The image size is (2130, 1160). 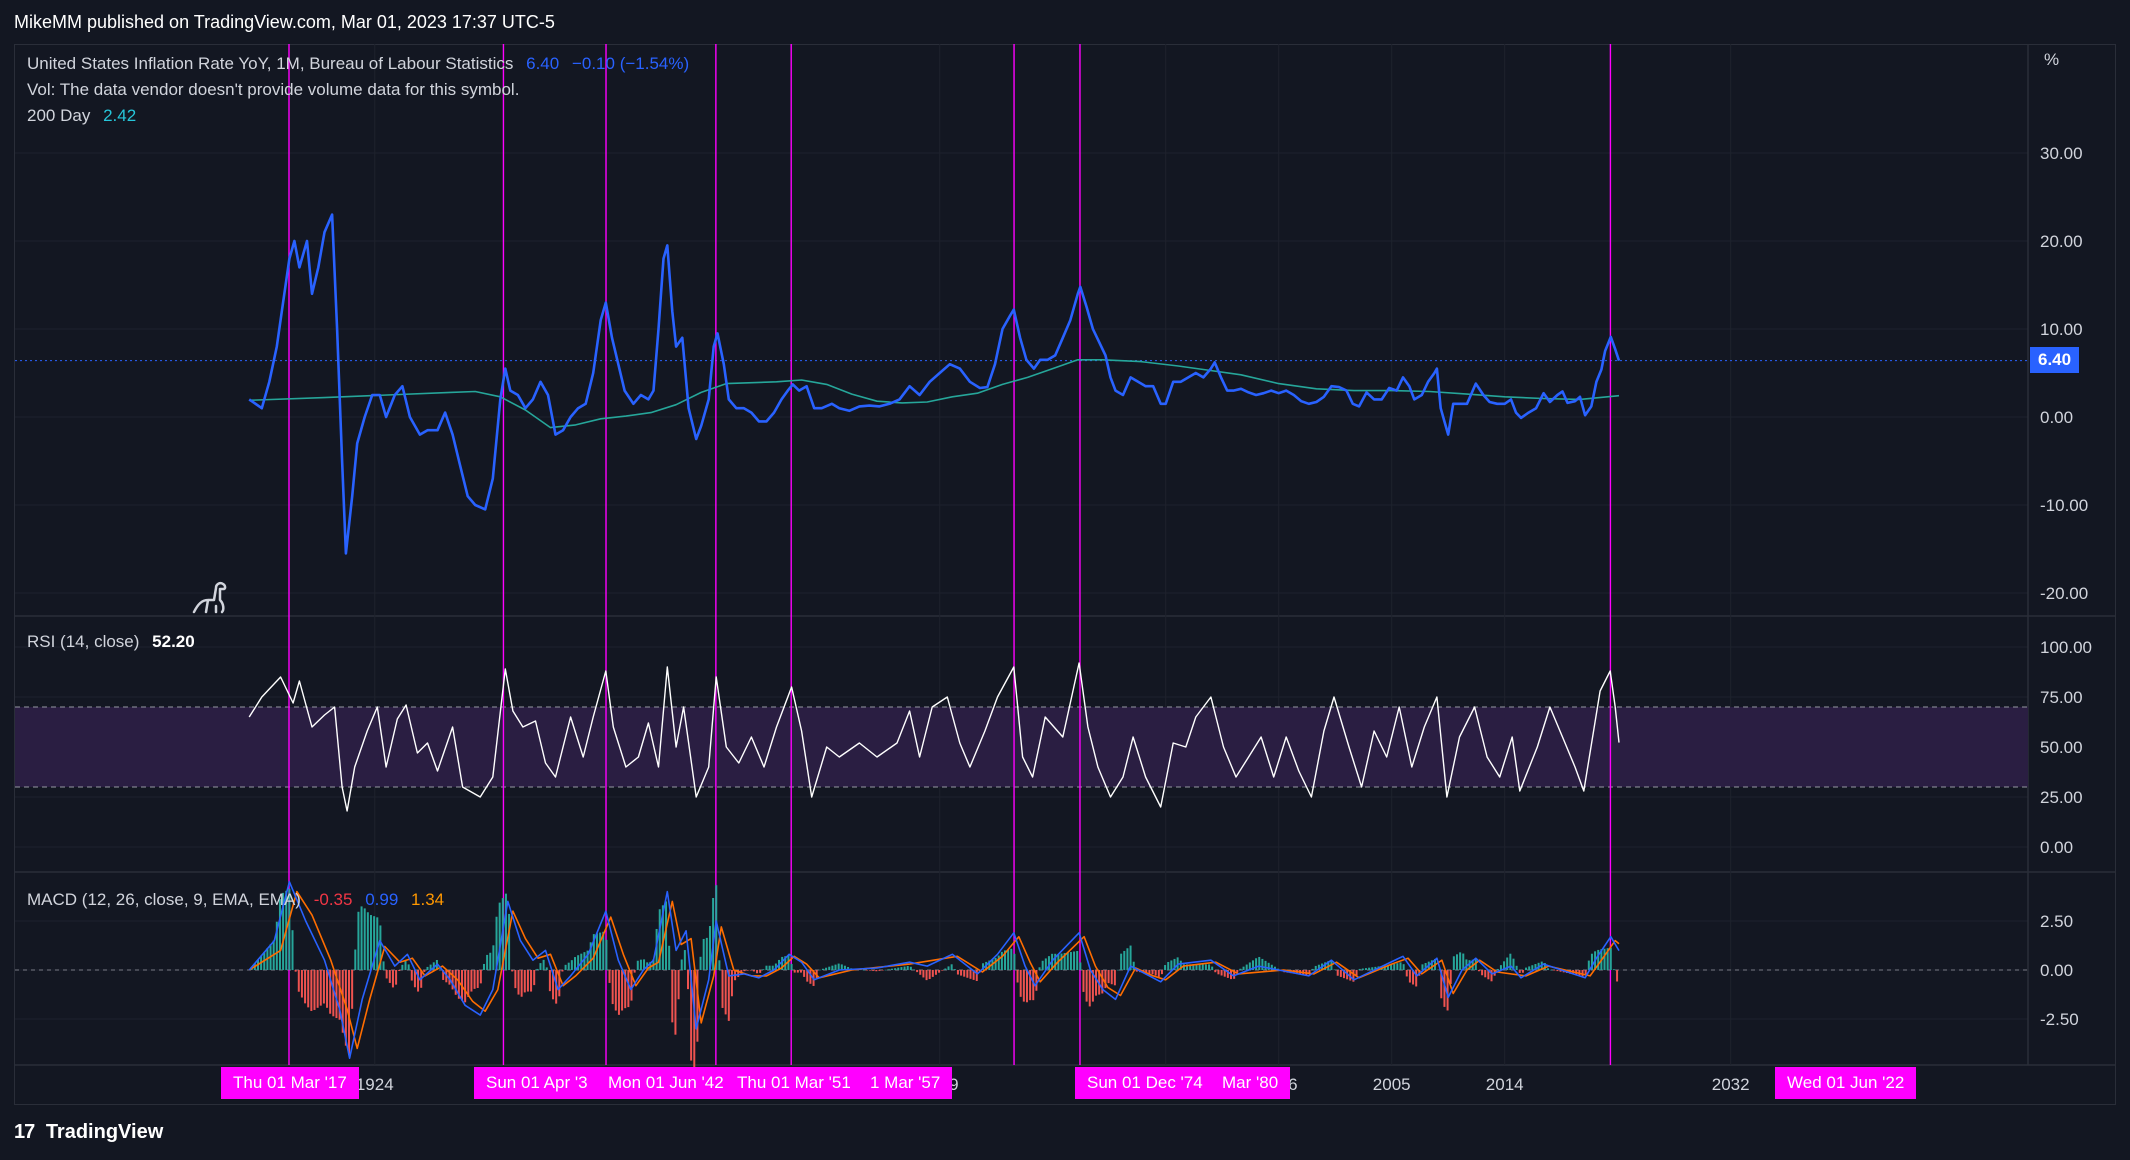 I want to click on brand-name: TradingView, so click(x=104, y=1132).